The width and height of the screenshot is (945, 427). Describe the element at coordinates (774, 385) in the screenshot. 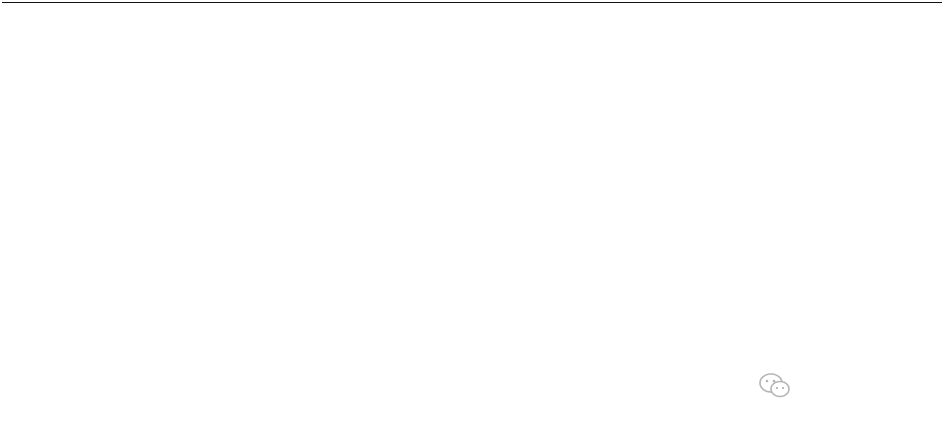

I see `wechat-icon` at that location.